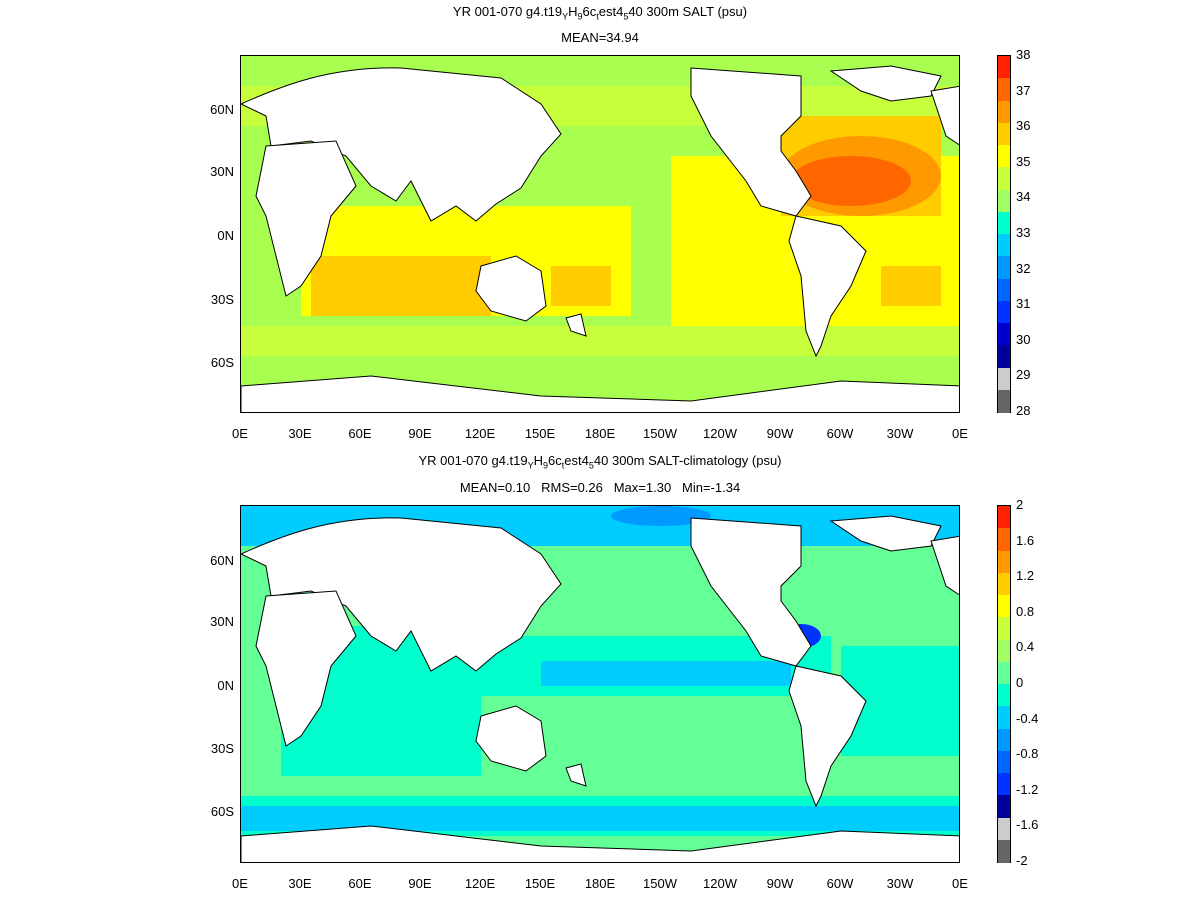 The height and width of the screenshot is (900, 1200). What do you see at coordinates (1027, 789) in the screenshot?
I see `colorbar-tick-label: -1.2` at bounding box center [1027, 789].